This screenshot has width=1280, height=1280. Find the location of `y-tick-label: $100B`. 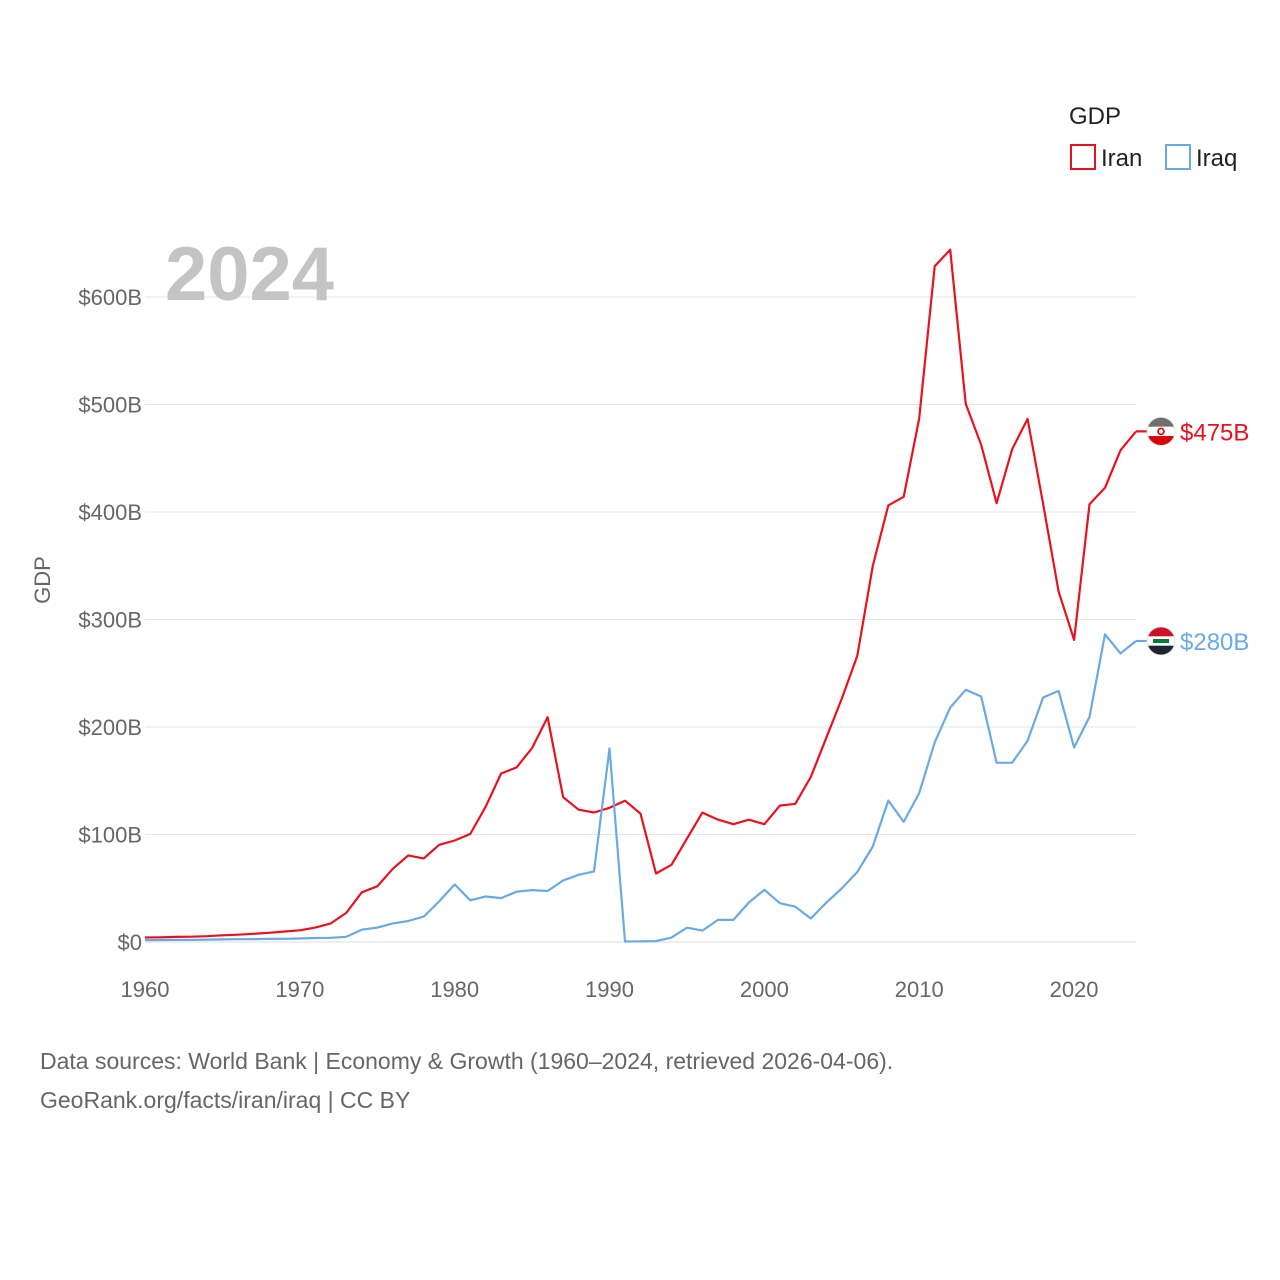

y-tick-label: $100B is located at coordinates (110, 835).